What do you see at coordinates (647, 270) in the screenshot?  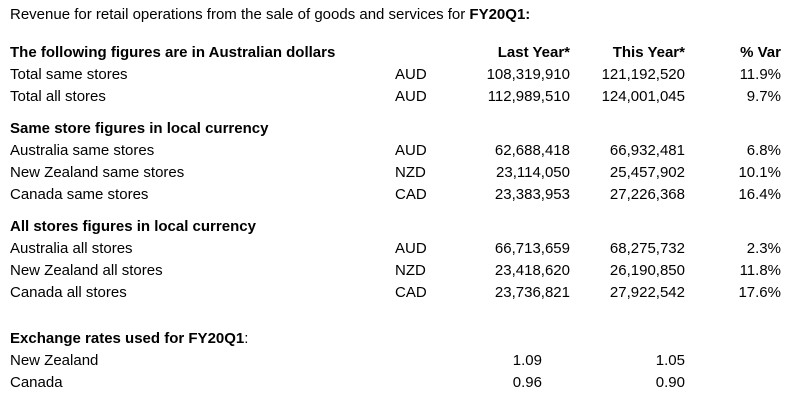 I see `value-this-year: 26,190,850` at bounding box center [647, 270].